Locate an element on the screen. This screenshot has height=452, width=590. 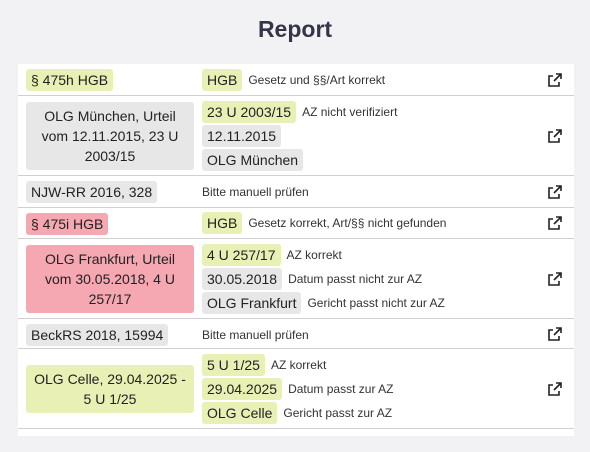
check-note: Gesetz und §§/Art korrekt is located at coordinates (317, 80).